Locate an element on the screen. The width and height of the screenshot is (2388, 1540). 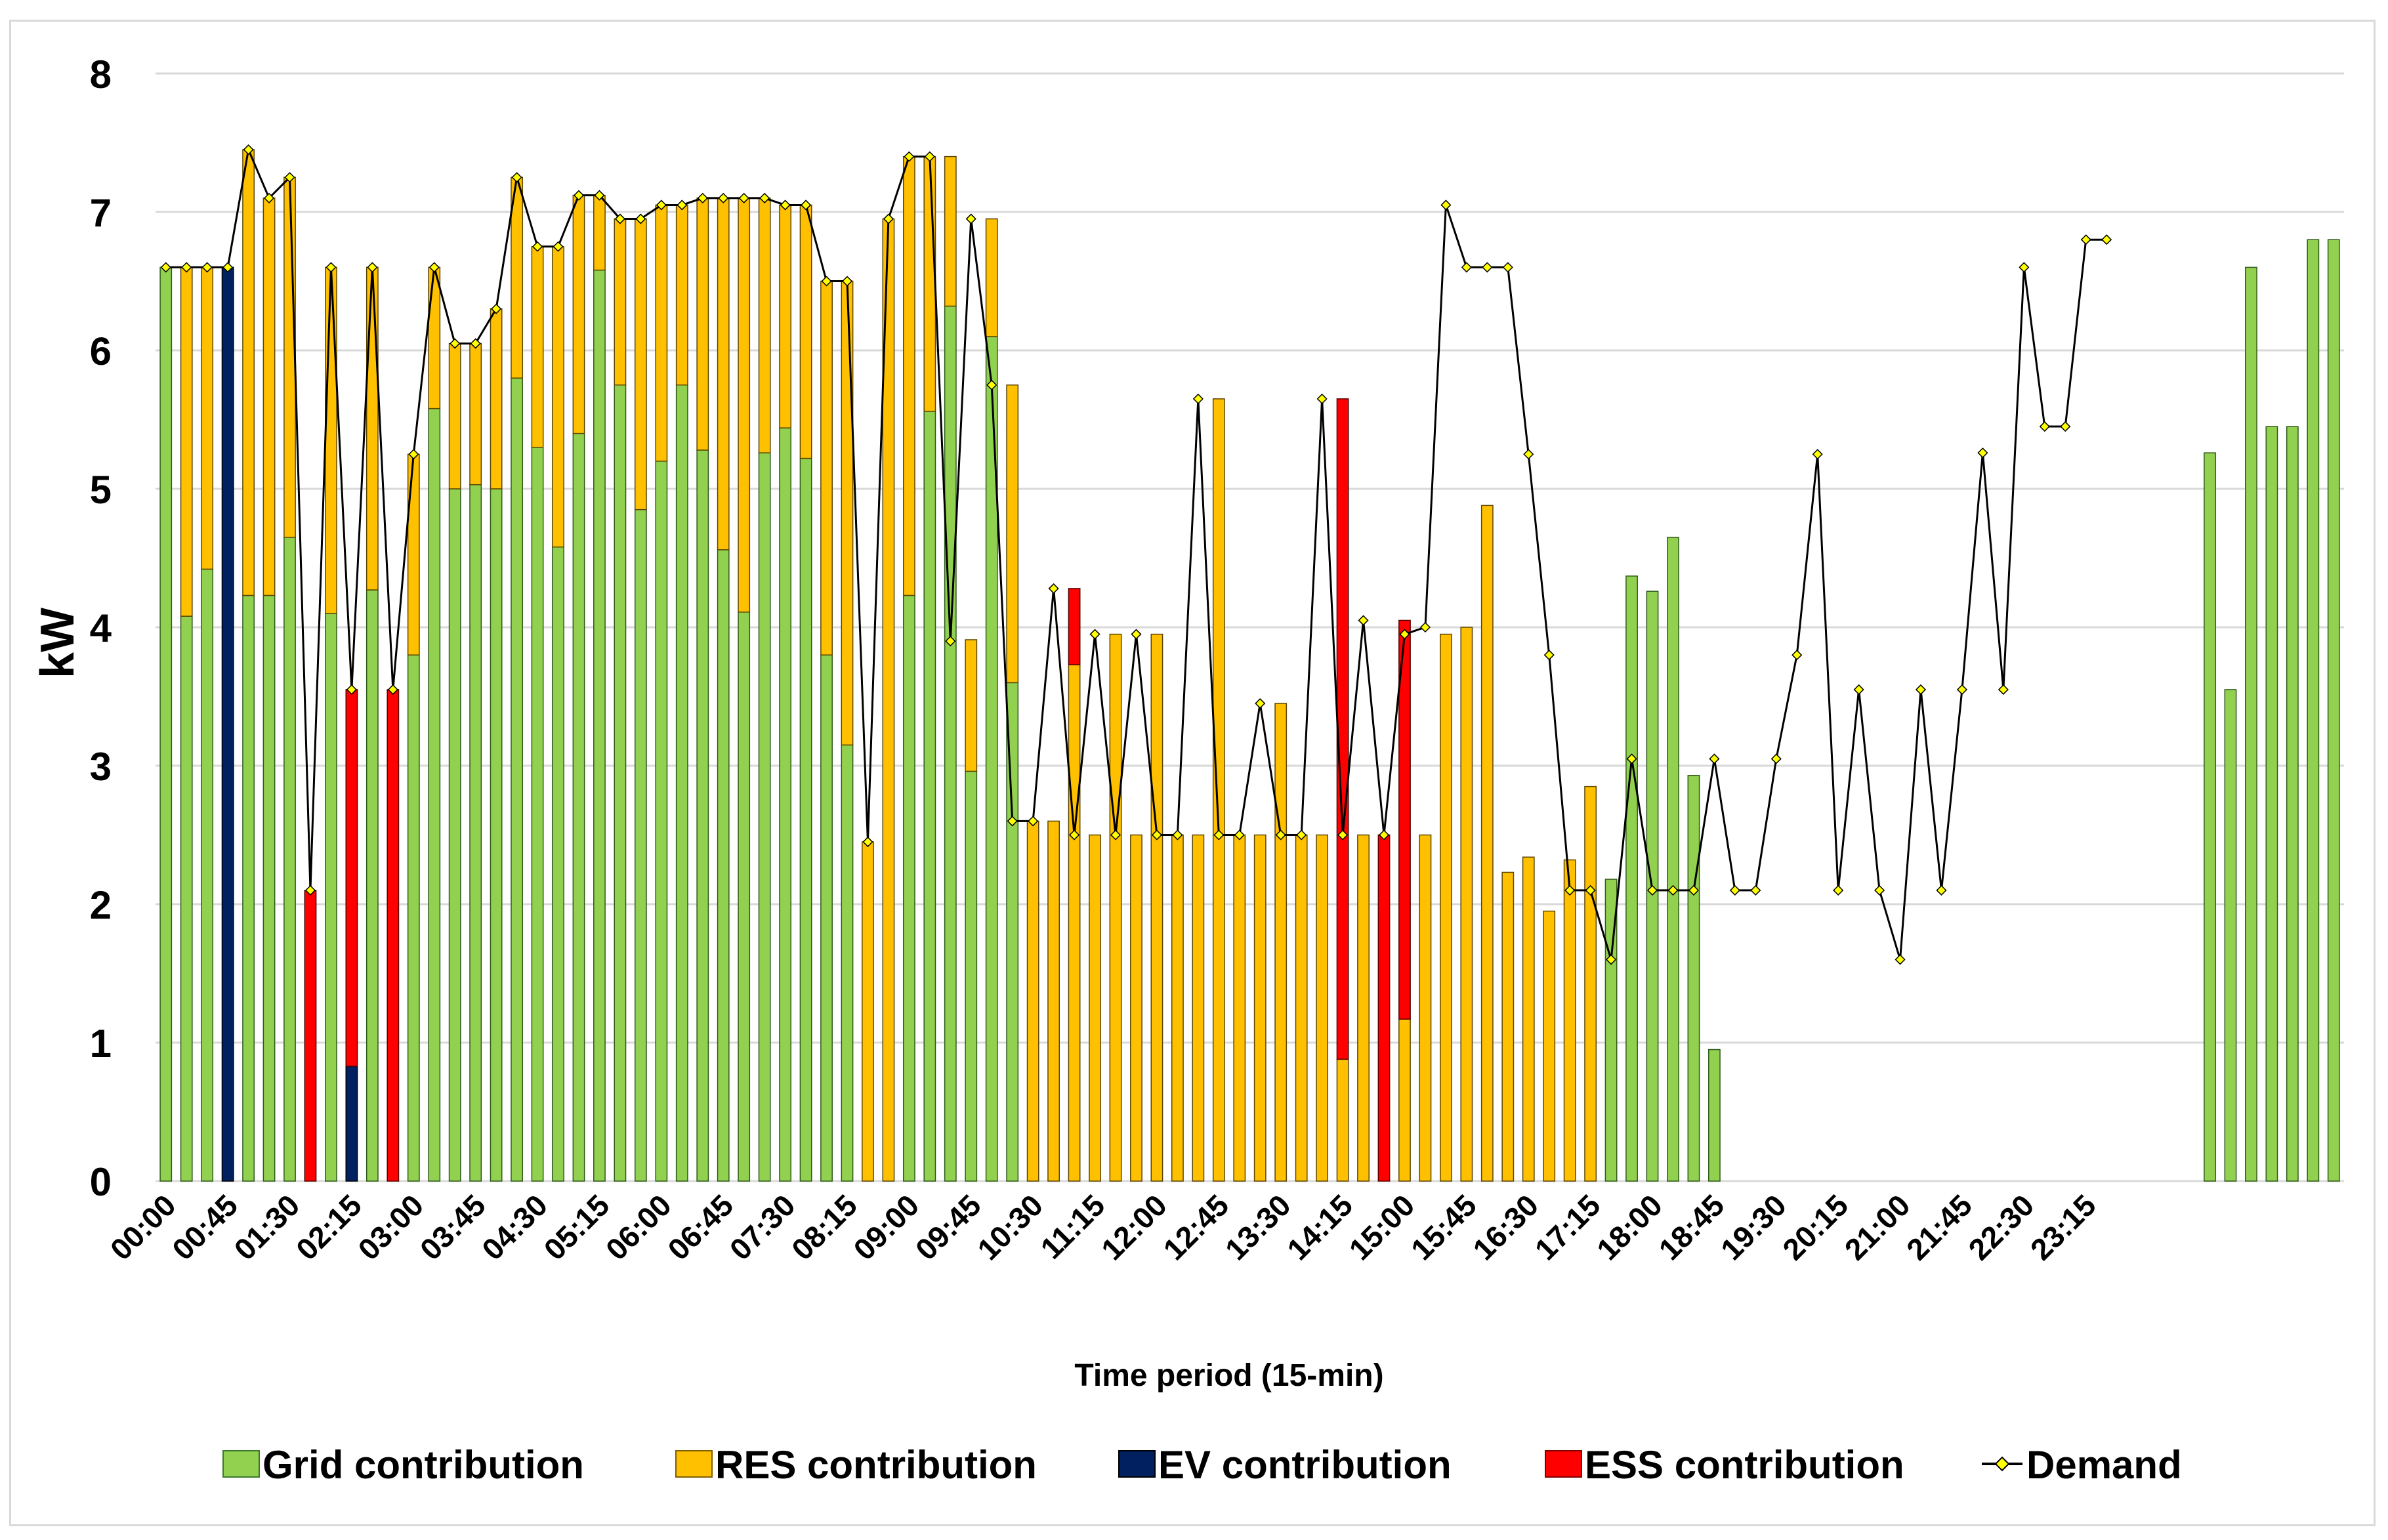
x-tick-label: 02:15 is located at coordinates (328, 1227).